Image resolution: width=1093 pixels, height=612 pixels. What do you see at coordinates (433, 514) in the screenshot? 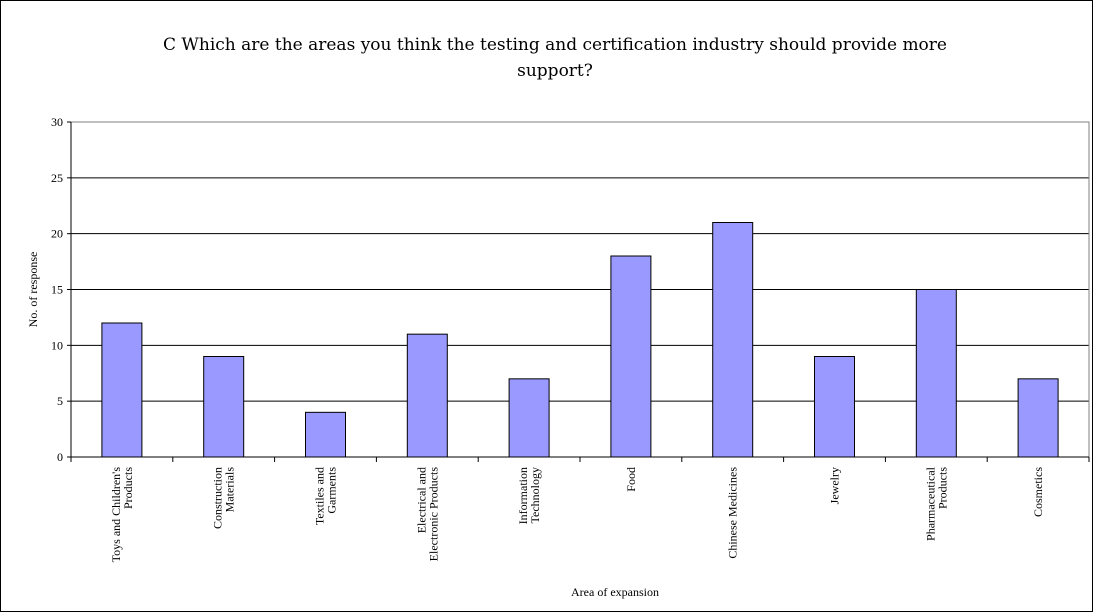
I see `x-category-label-line: Electronic Products` at bounding box center [433, 514].